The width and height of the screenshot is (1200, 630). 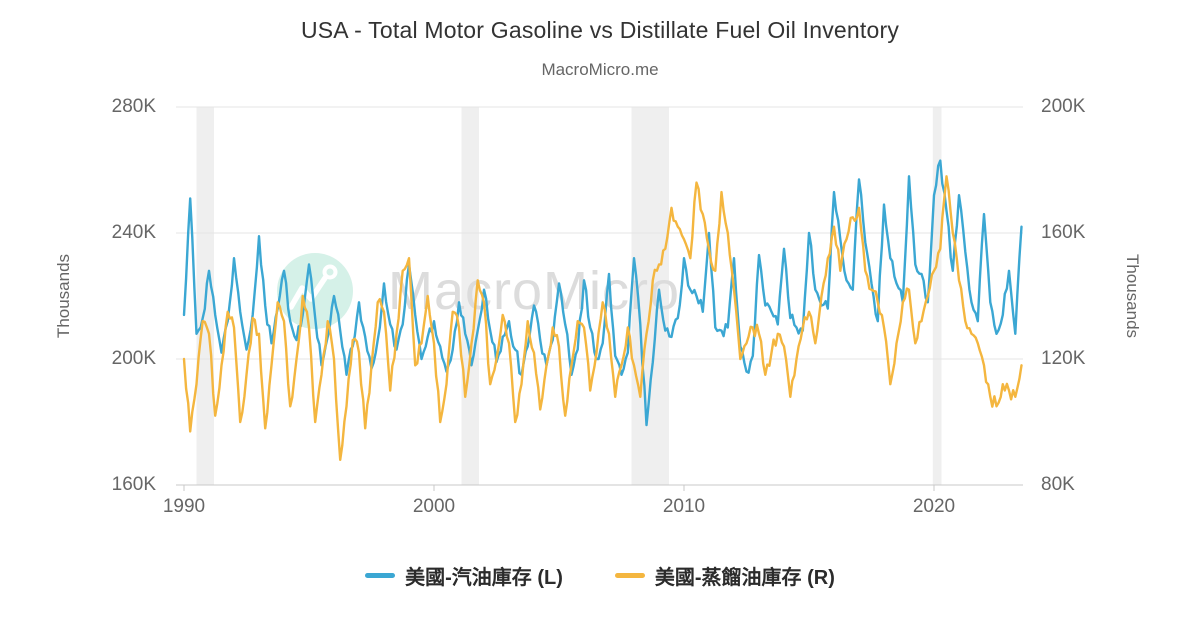 What do you see at coordinates (600, 69) in the screenshot?
I see `chart-subtitle: MacroMicro.me` at bounding box center [600, 69].